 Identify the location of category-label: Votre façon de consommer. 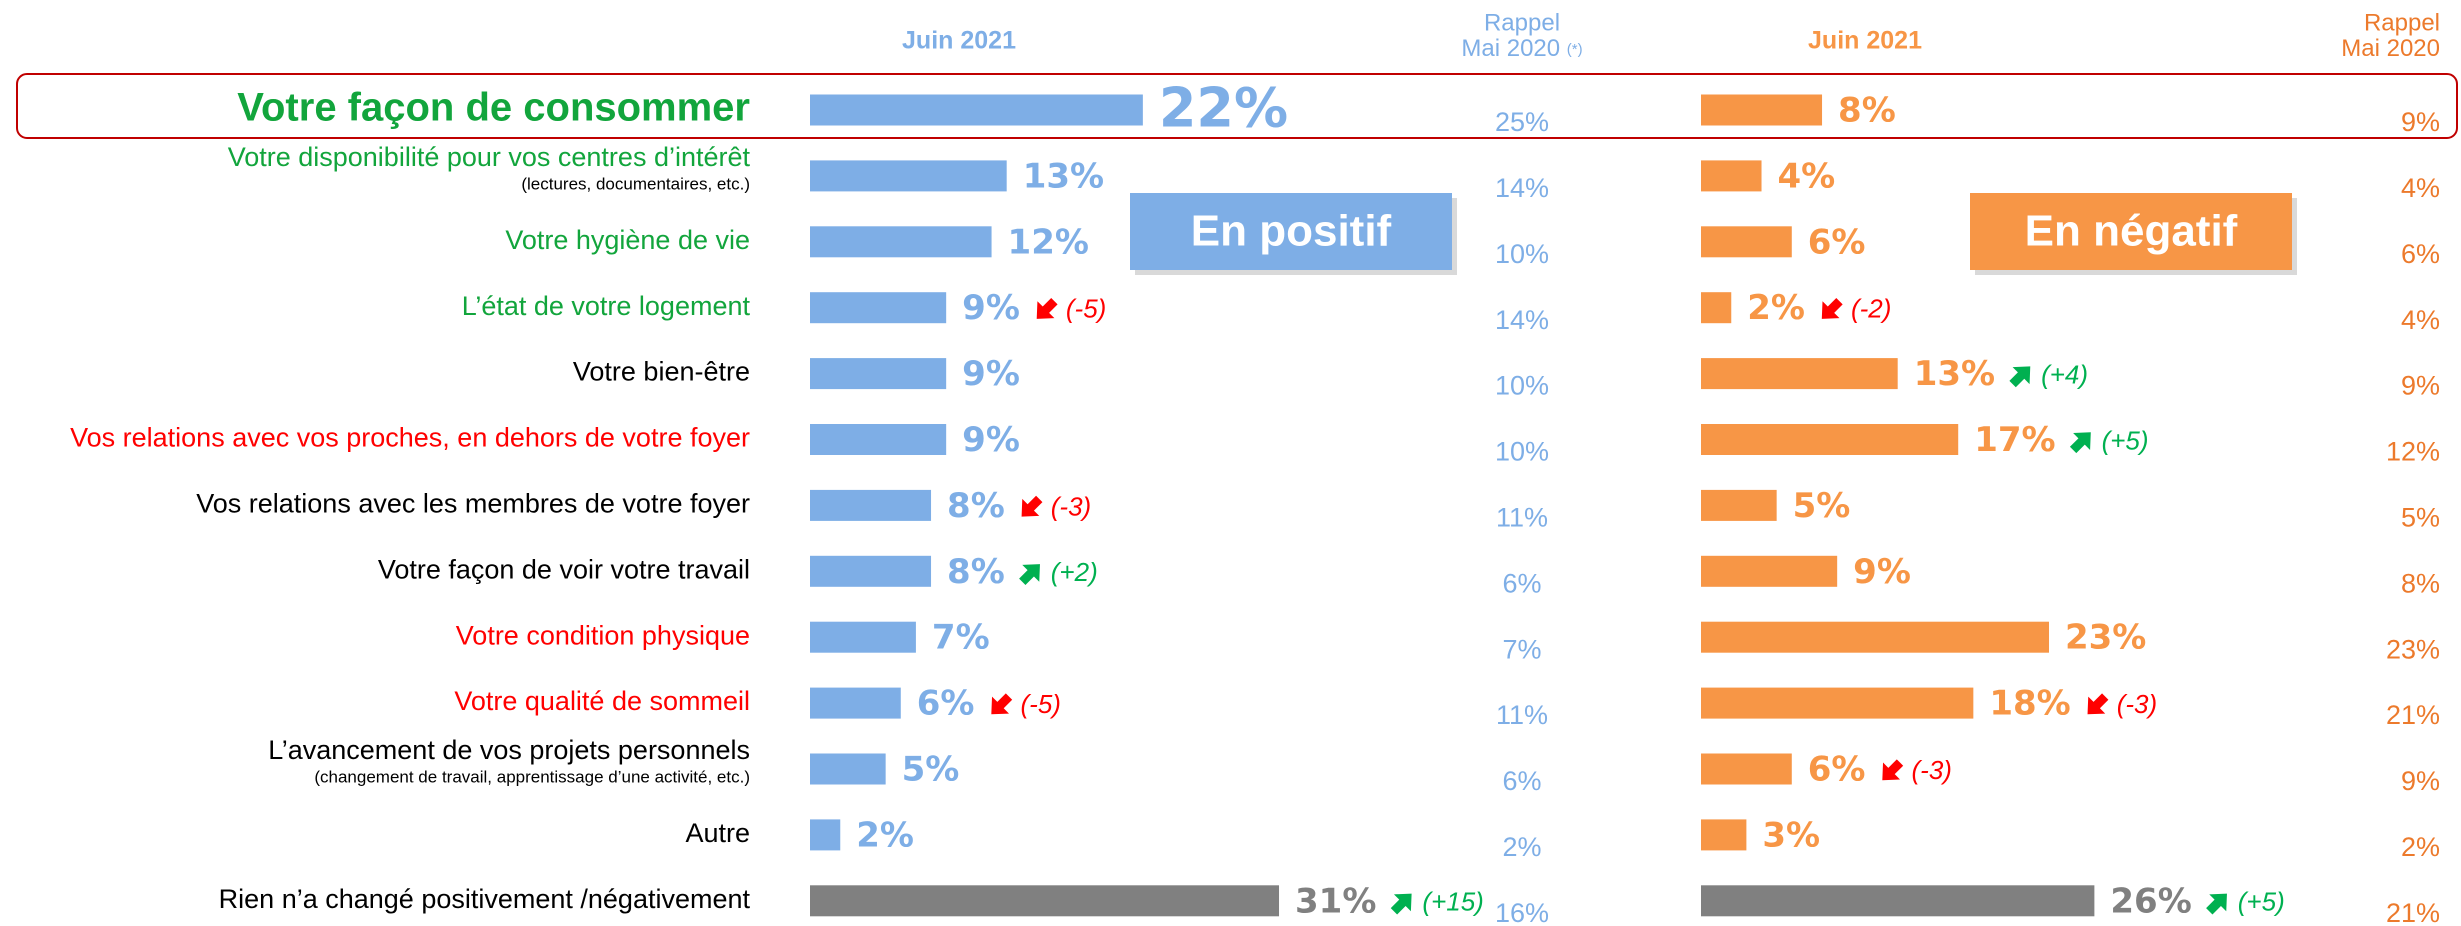
(493, 108).